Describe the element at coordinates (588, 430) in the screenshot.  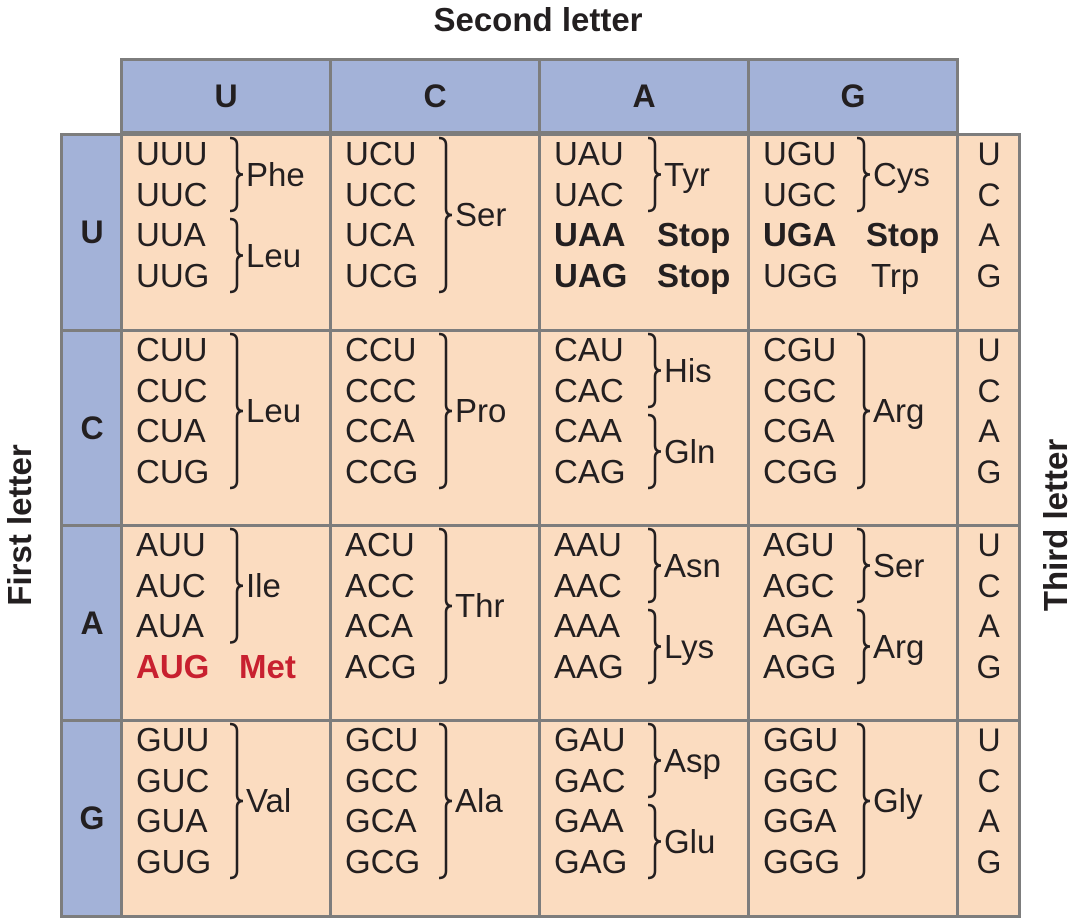
I see `codon: CAA` at that location.